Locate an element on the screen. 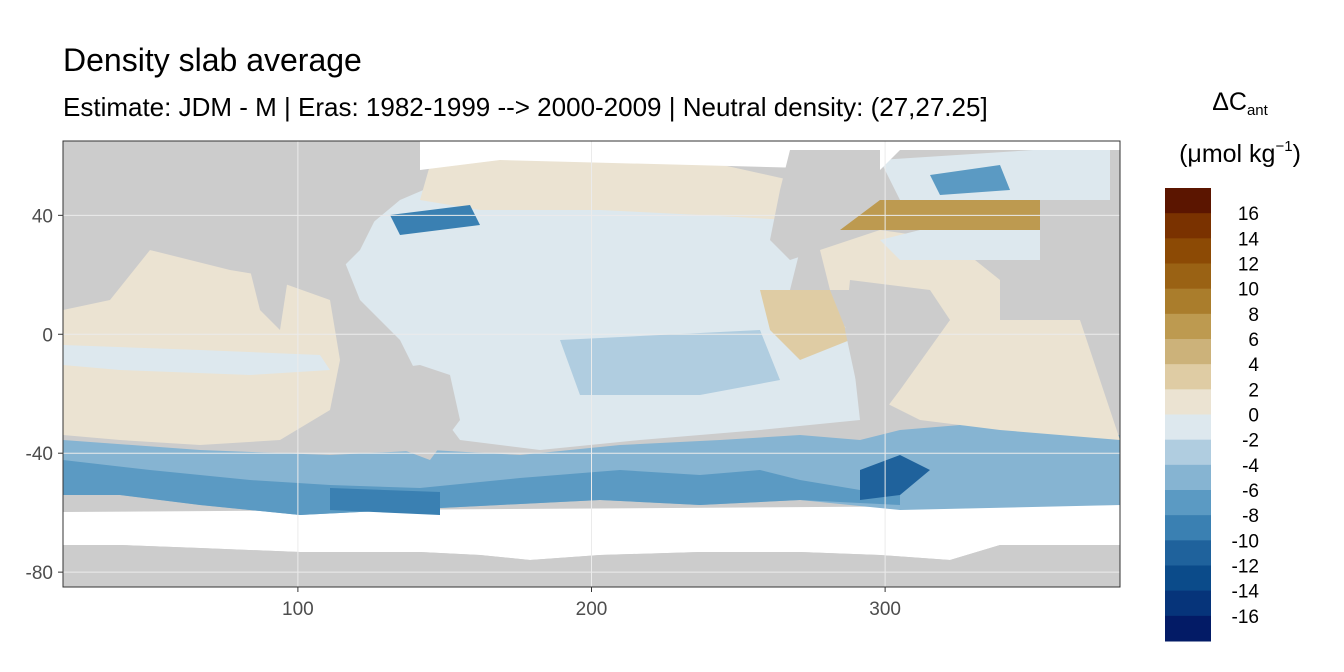  legend-unit-prefix: (μmol kg is located at coordinates (1227, 154).